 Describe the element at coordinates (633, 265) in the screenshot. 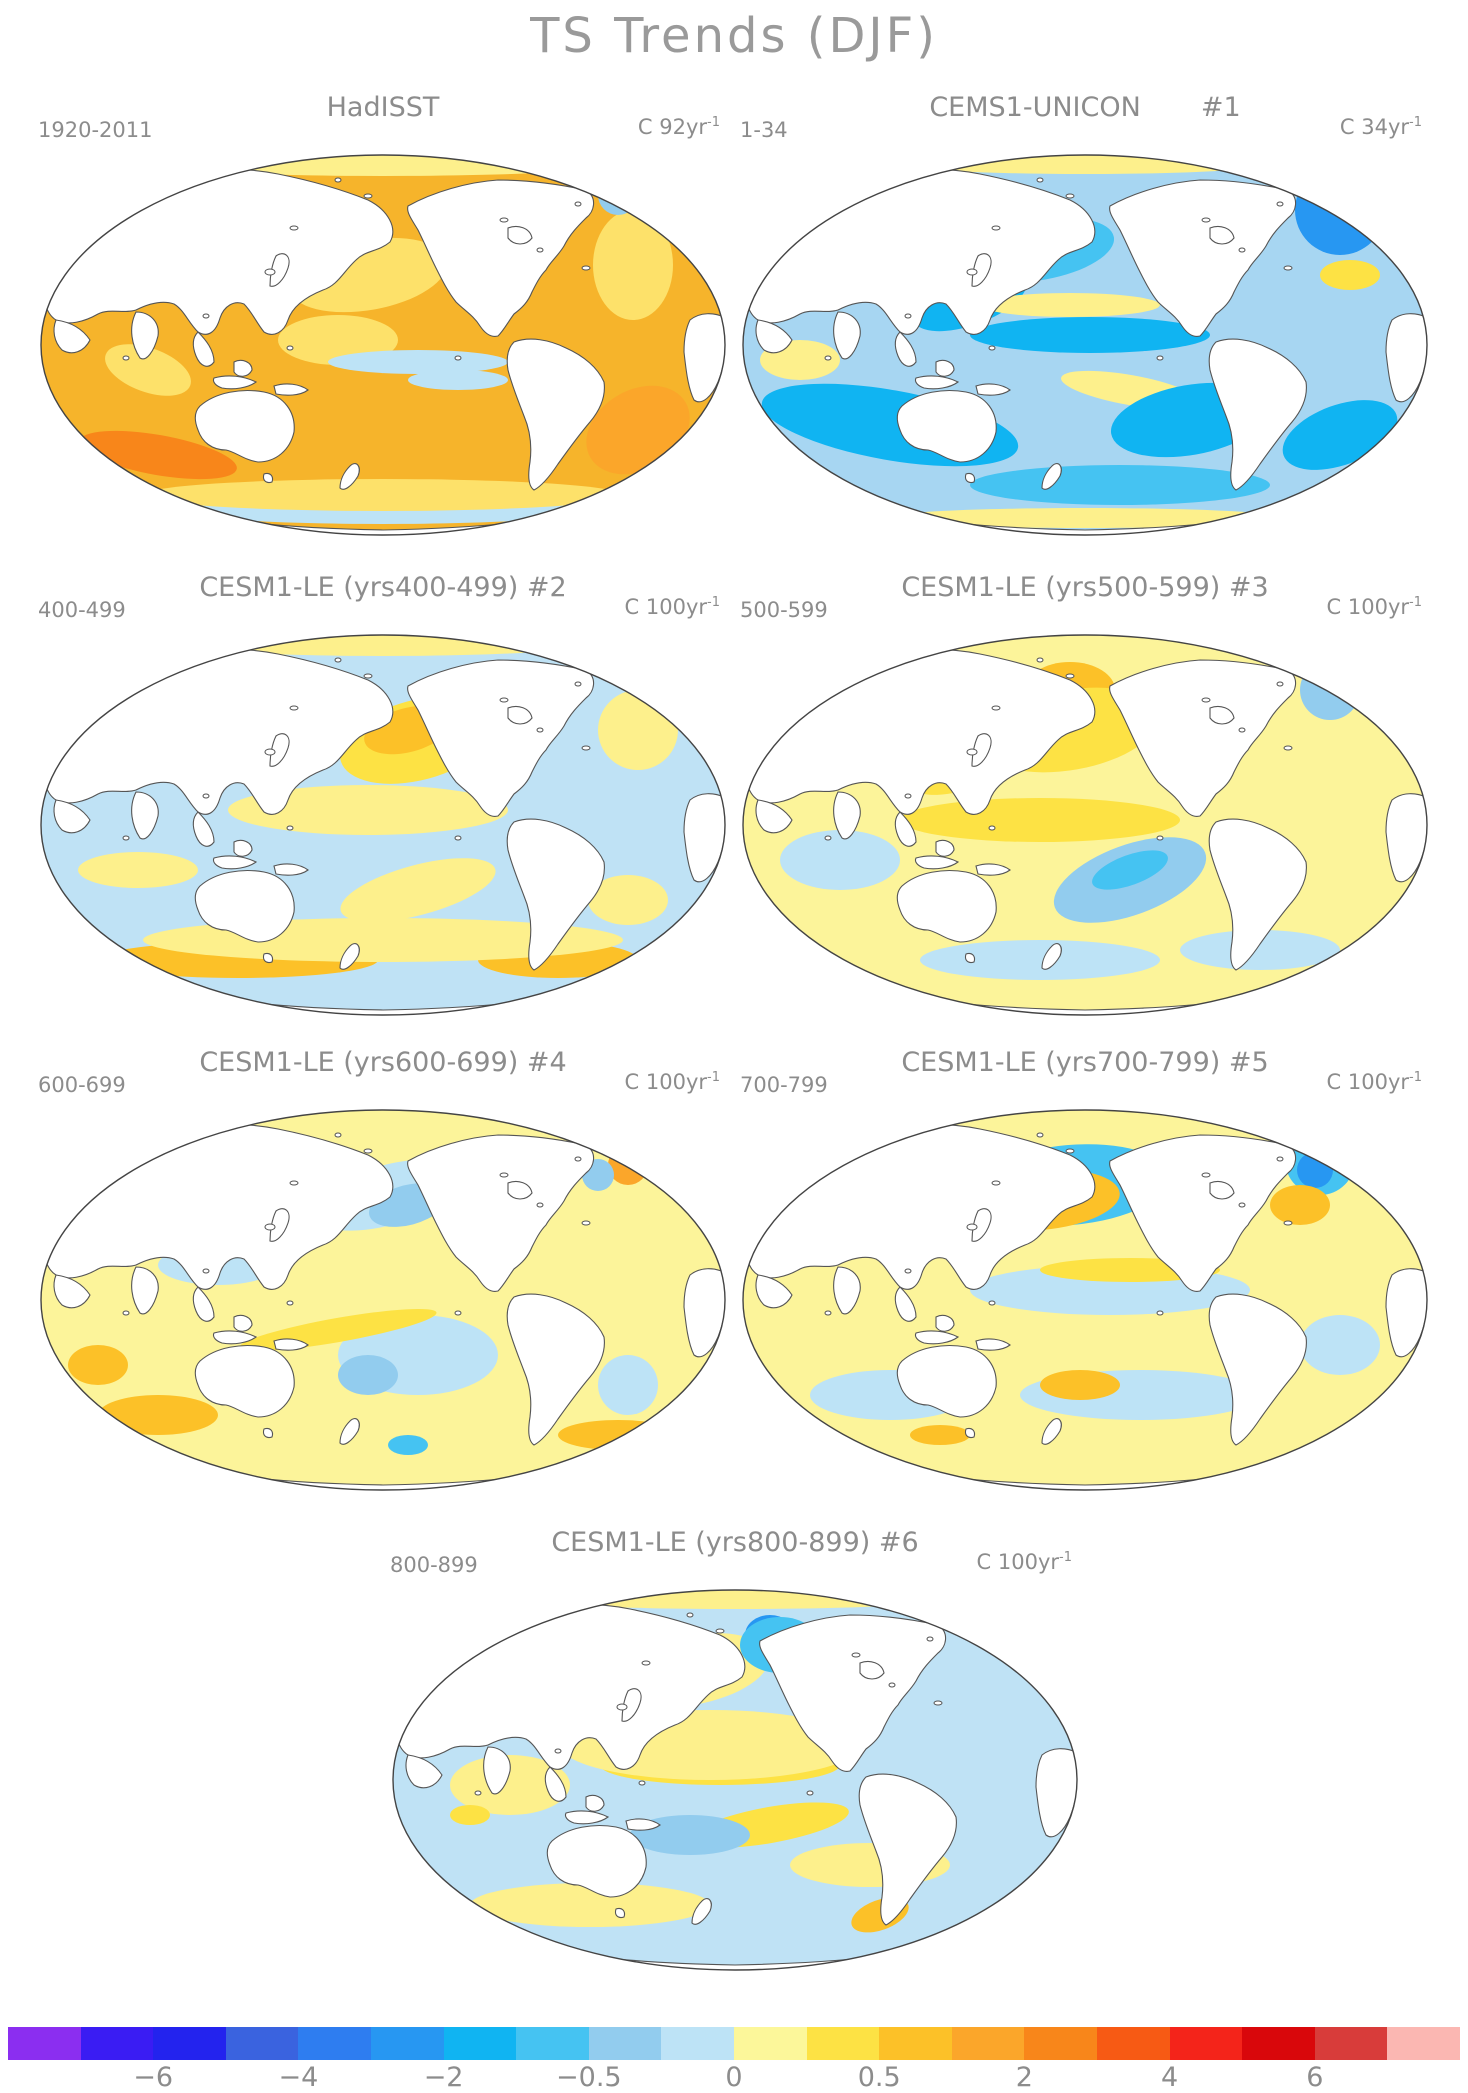

I see `north-atlantic-yellow-patch` at that location.